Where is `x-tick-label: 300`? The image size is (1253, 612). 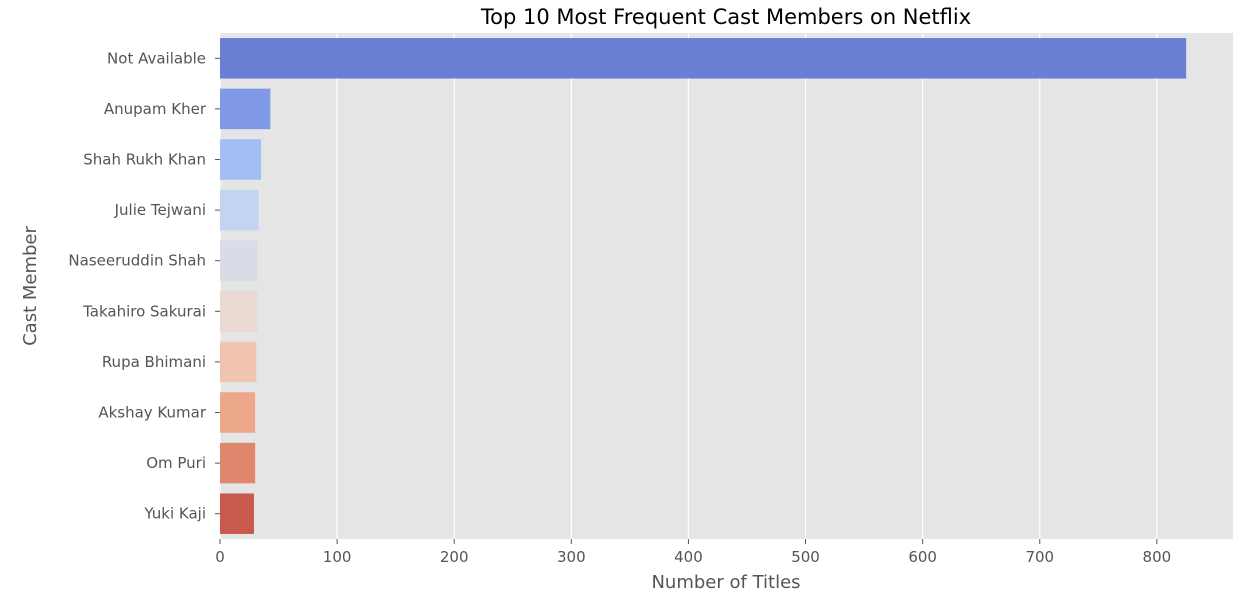 x-tick-label: 300 is located at coordinates (571, 557).